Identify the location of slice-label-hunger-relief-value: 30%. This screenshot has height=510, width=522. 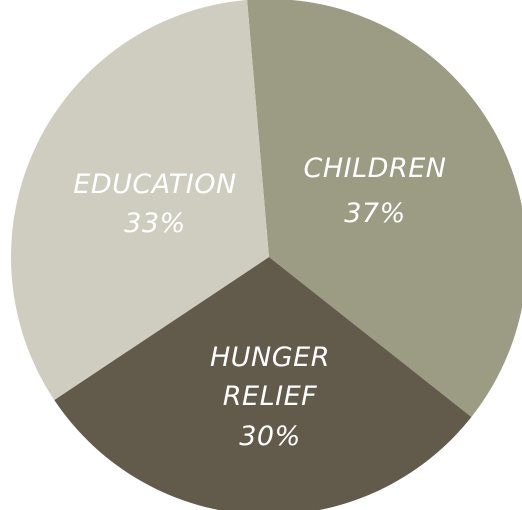
(270, 436).